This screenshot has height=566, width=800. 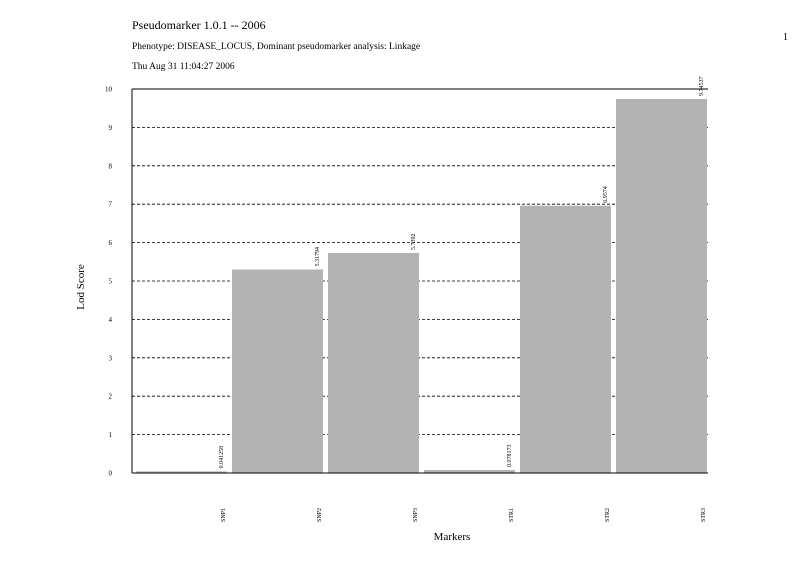 What do you see at coordinates (414, 241) in the screenshot?
I see `bar-value-label: 5.7392` at bounding box center [414, 241].